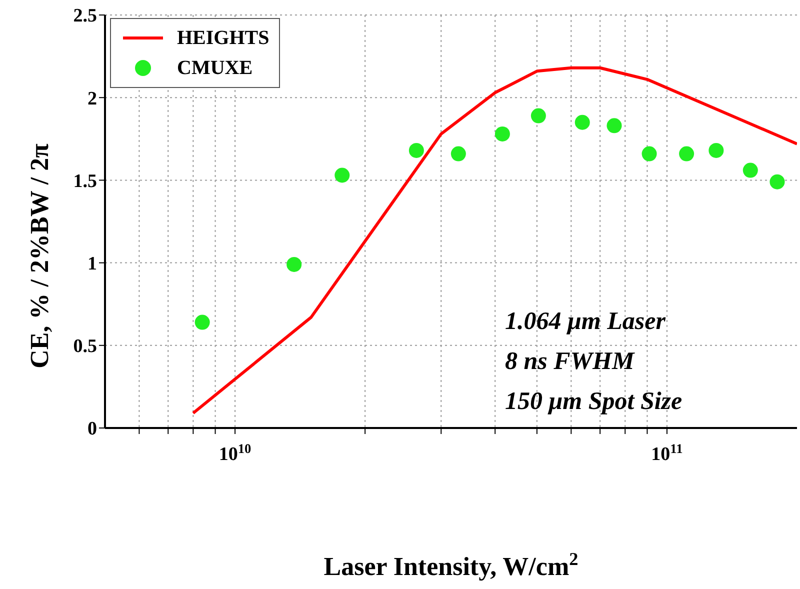 This screenshot has width=800, height=589. What do you see at coordinates (85, 181) in the screenshot?
I see `y-tick-label: 1.5` at bounding box center [85, 181].